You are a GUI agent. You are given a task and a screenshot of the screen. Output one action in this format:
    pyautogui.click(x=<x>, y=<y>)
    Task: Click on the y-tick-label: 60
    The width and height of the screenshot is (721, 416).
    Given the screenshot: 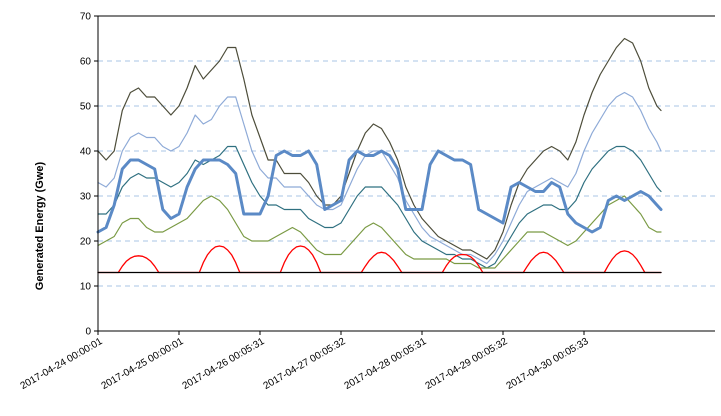 What is the action you would take?
    pyautogui.click(x=86, y=62)
    